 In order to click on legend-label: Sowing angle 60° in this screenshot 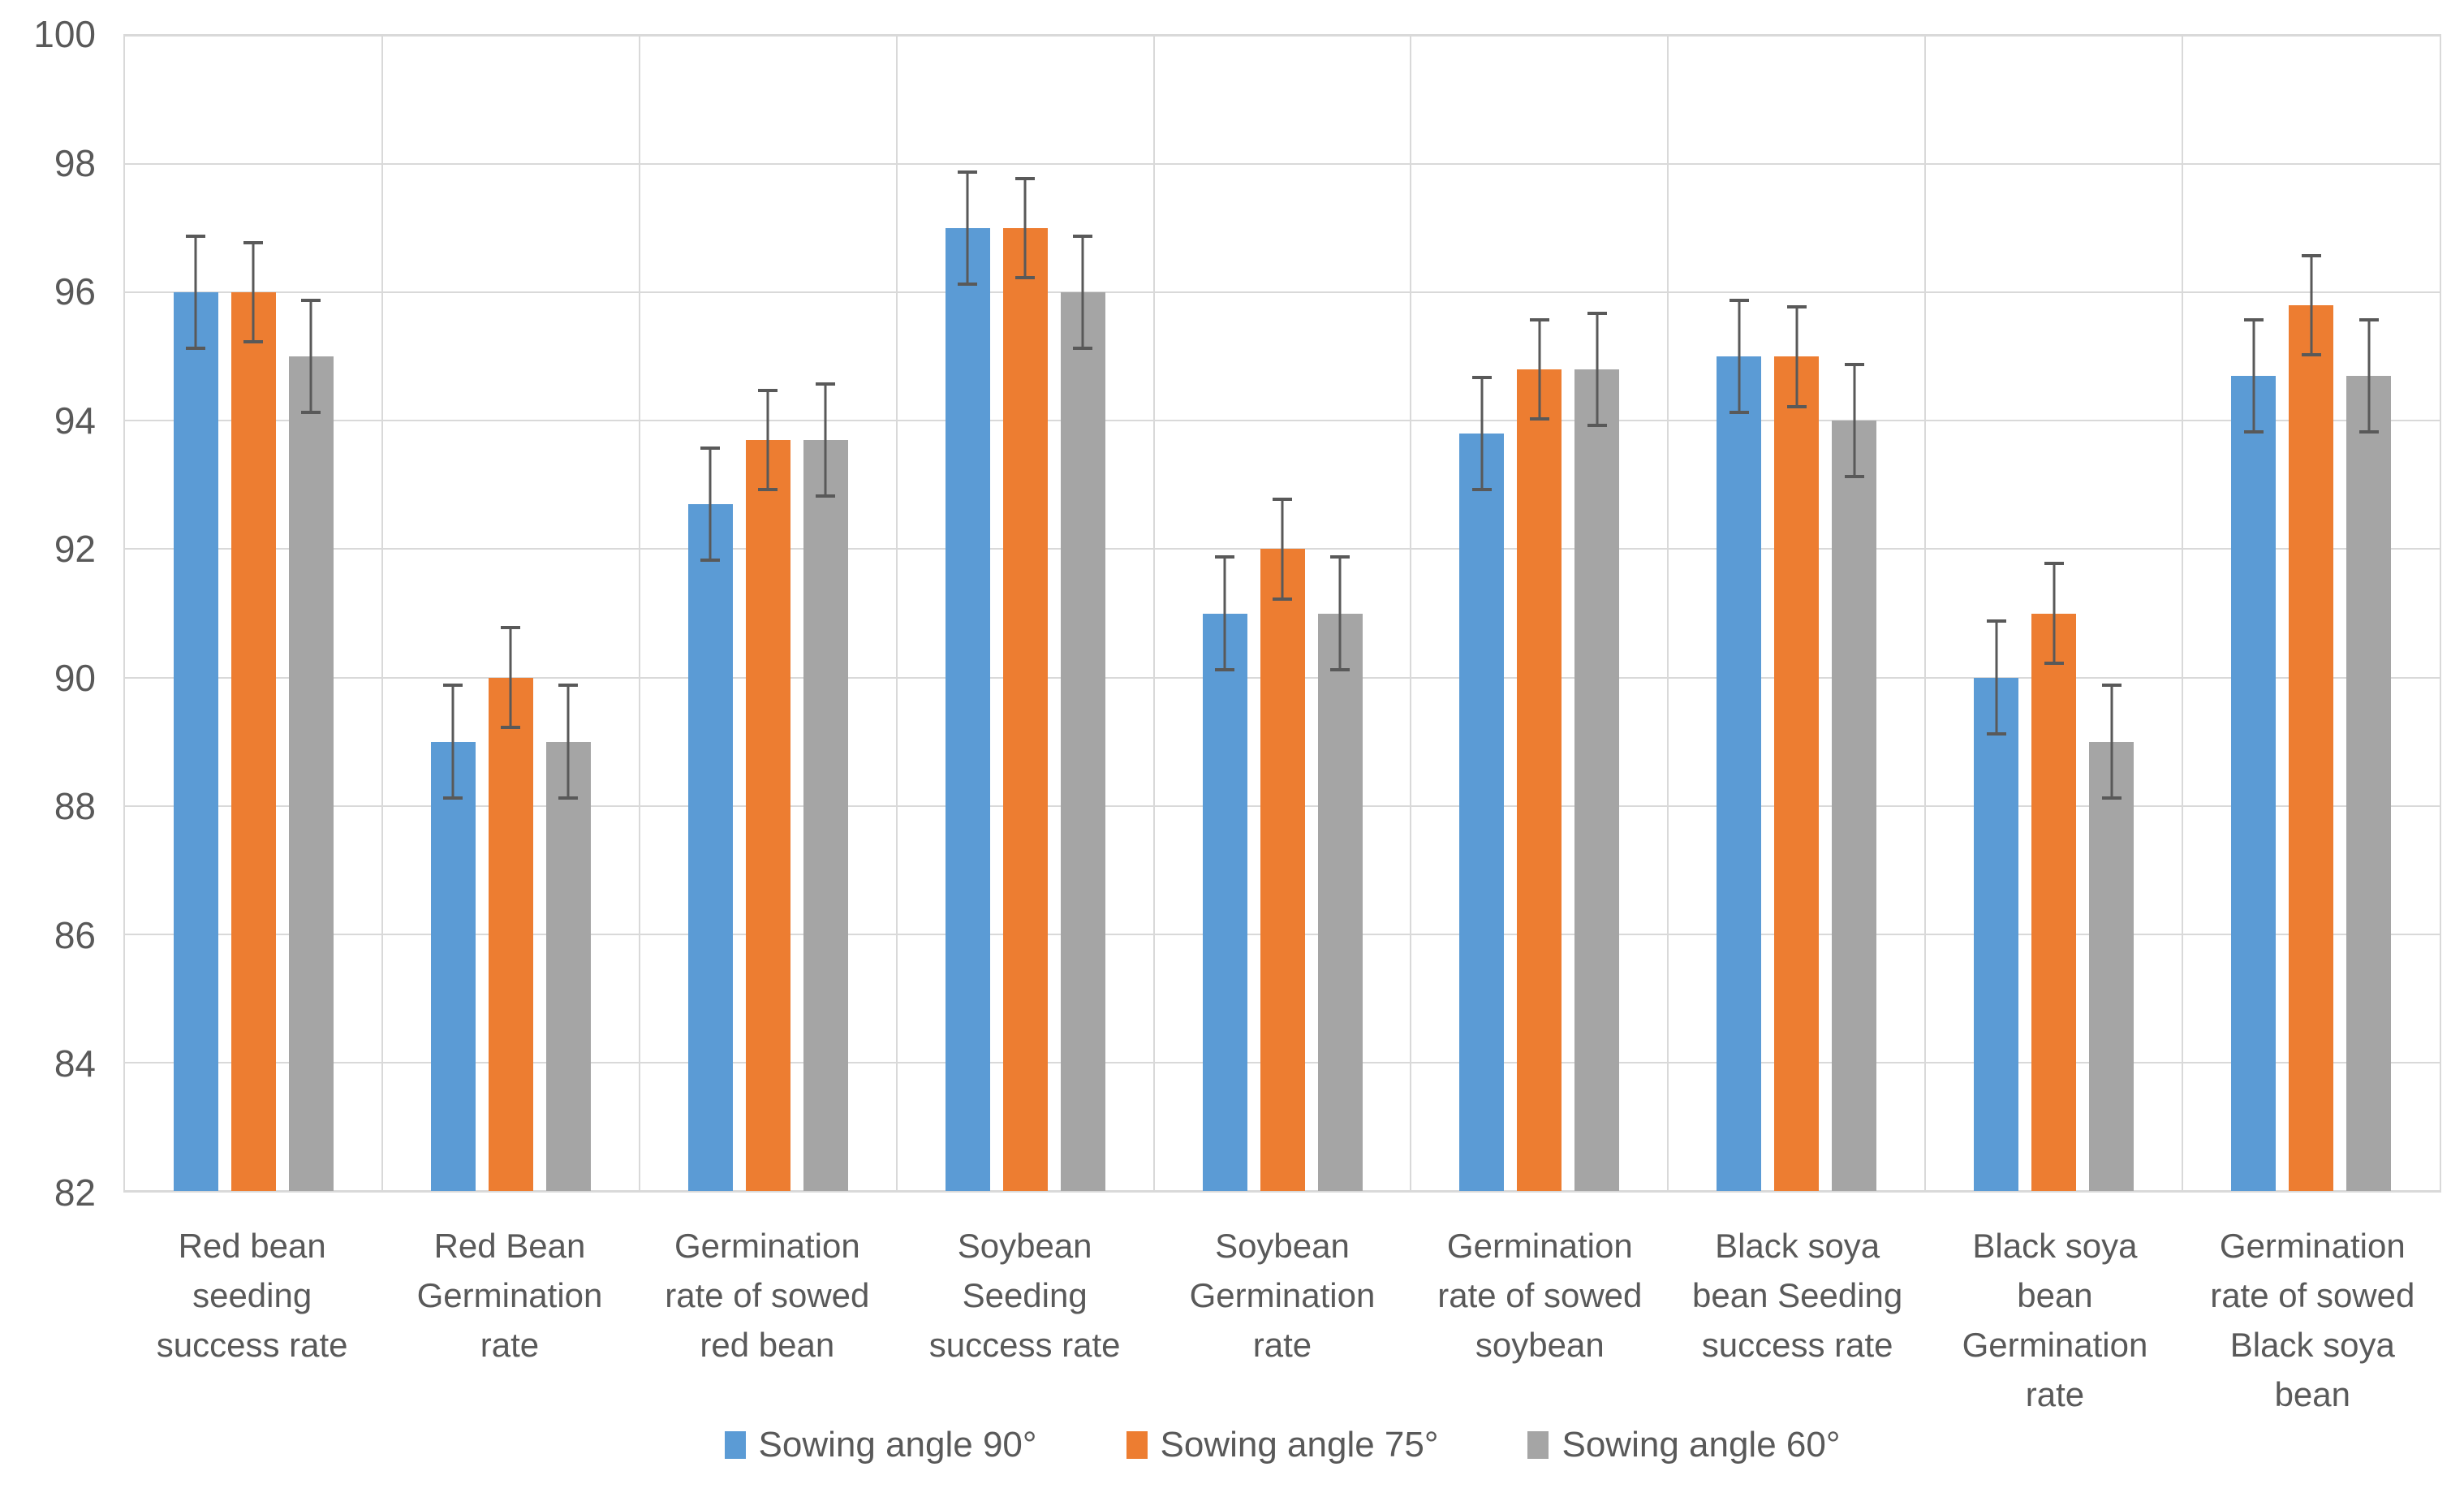, I will do `click(1702, 1445)`.